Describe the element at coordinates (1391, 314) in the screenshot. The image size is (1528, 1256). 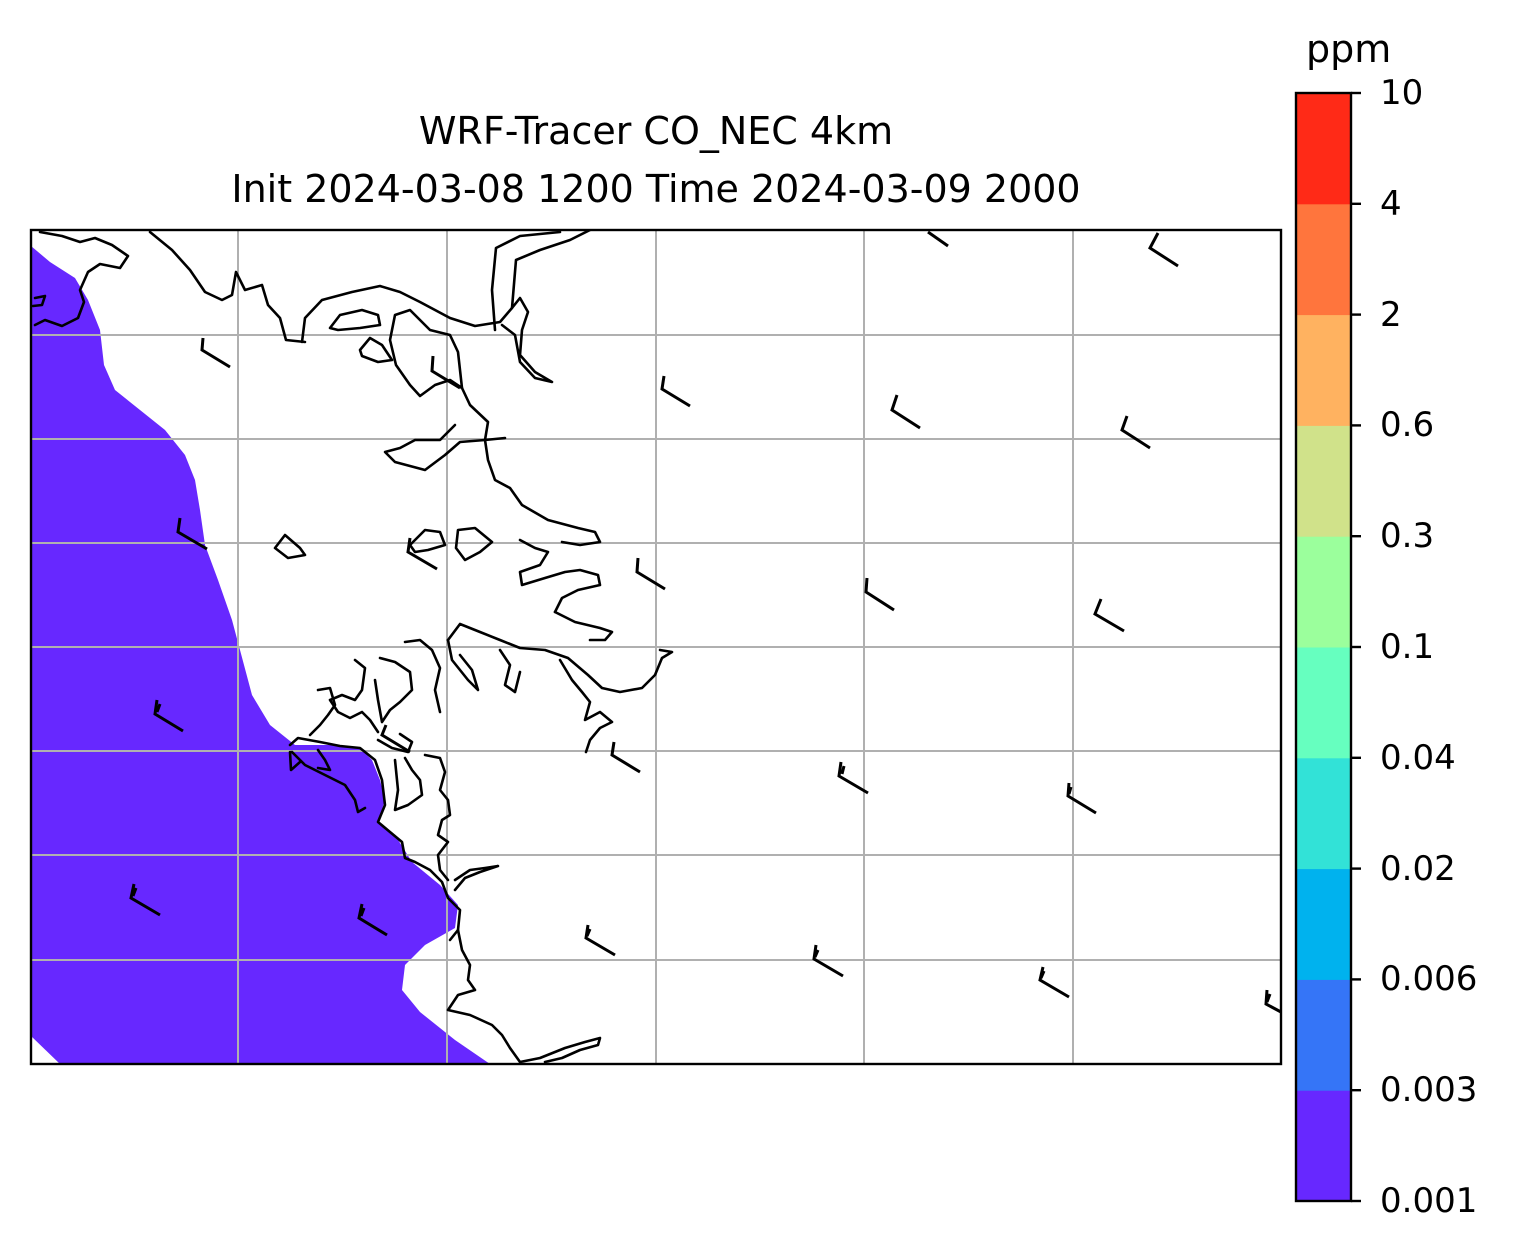
I see `colorbar-tick-label: 2` at that location.